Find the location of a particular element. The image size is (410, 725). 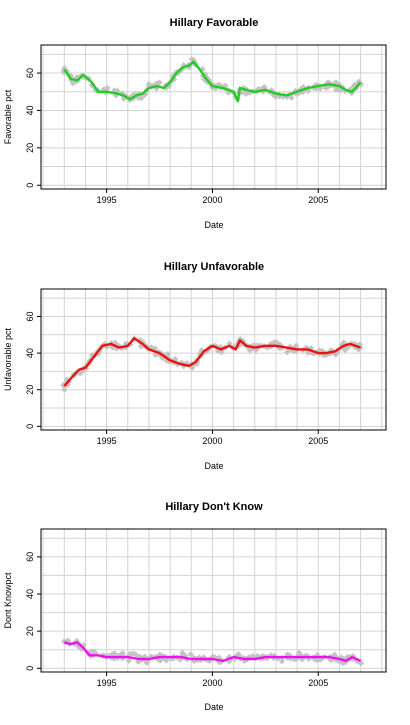

chart-3-x-tick-label: 2000 is located at coordinates (212, 683).